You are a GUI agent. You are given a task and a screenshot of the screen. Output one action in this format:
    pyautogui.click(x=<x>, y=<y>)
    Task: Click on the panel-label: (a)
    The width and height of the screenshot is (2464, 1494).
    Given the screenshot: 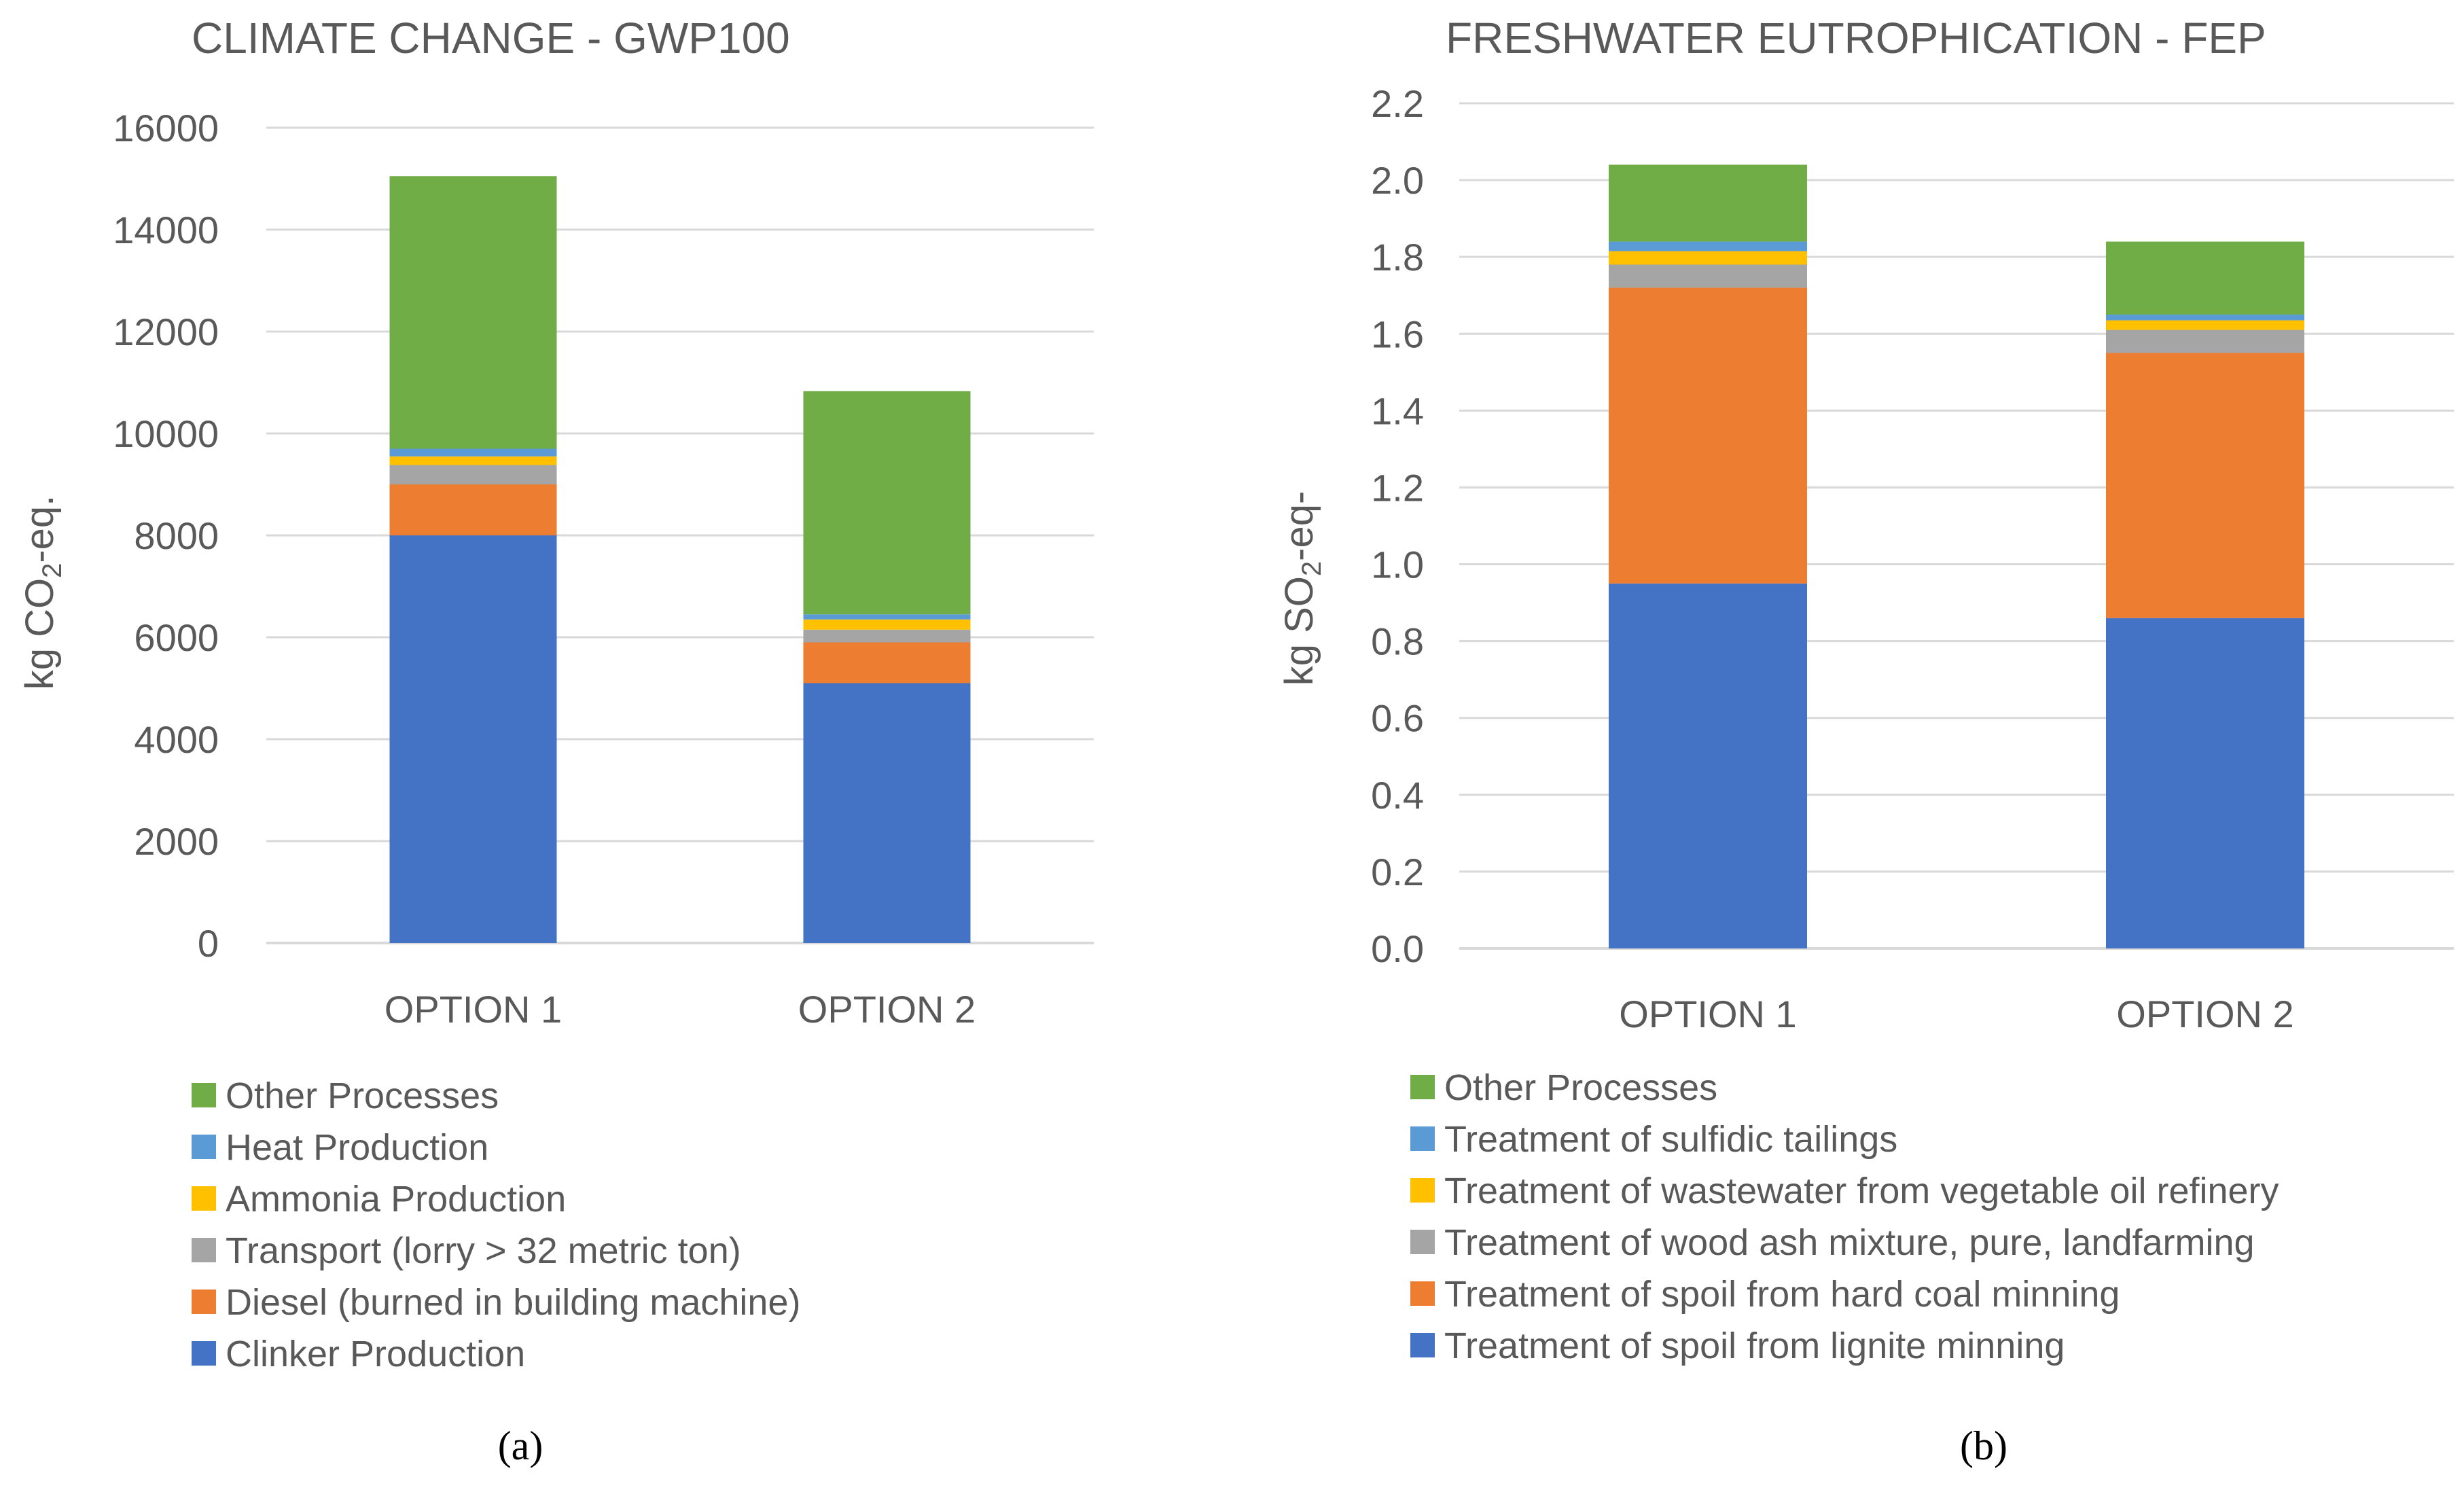 What is the action you would take?
    pyautogui.click(x=520, y=1445)
    